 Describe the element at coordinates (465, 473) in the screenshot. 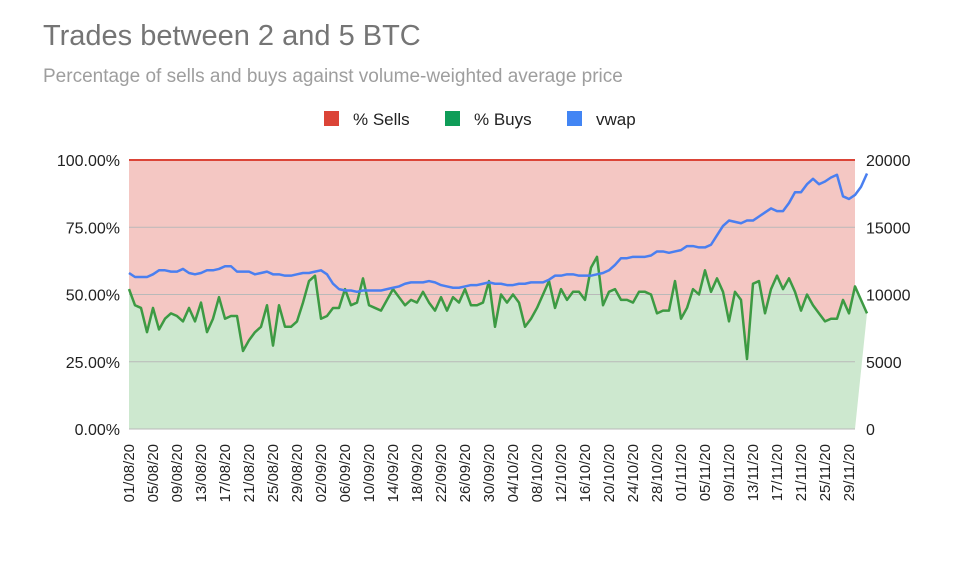

I see `x-tick-label: 26/09/20` at that location.